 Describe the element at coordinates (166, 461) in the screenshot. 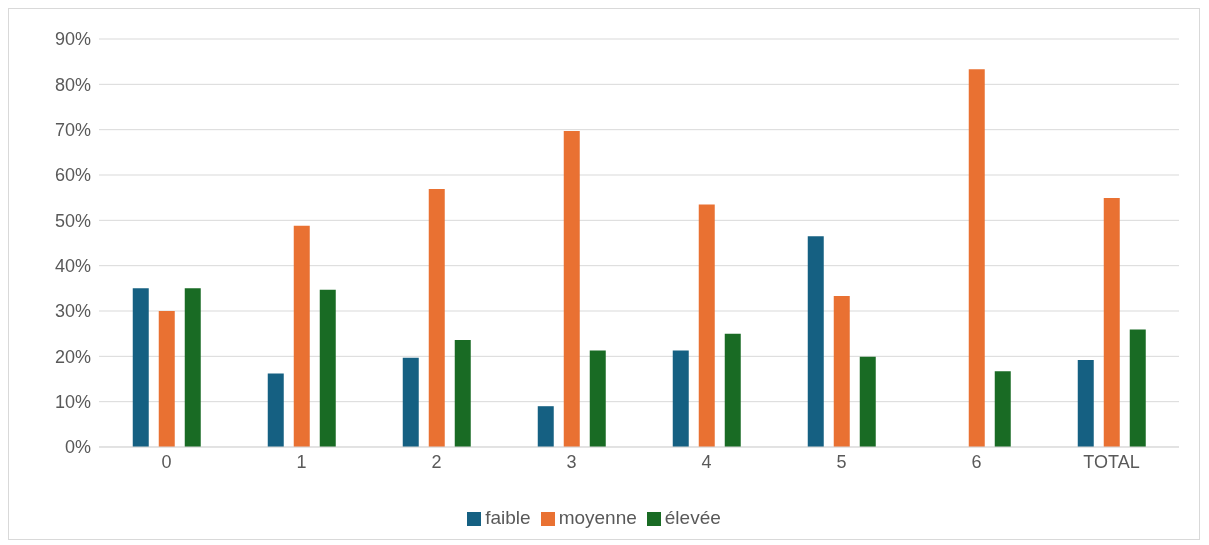

I see `x-tick-label: 0` at that location.